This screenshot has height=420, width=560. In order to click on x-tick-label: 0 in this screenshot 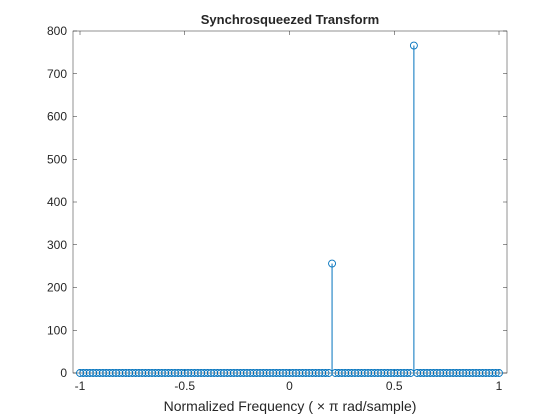, I will do `click(289, 386)`.